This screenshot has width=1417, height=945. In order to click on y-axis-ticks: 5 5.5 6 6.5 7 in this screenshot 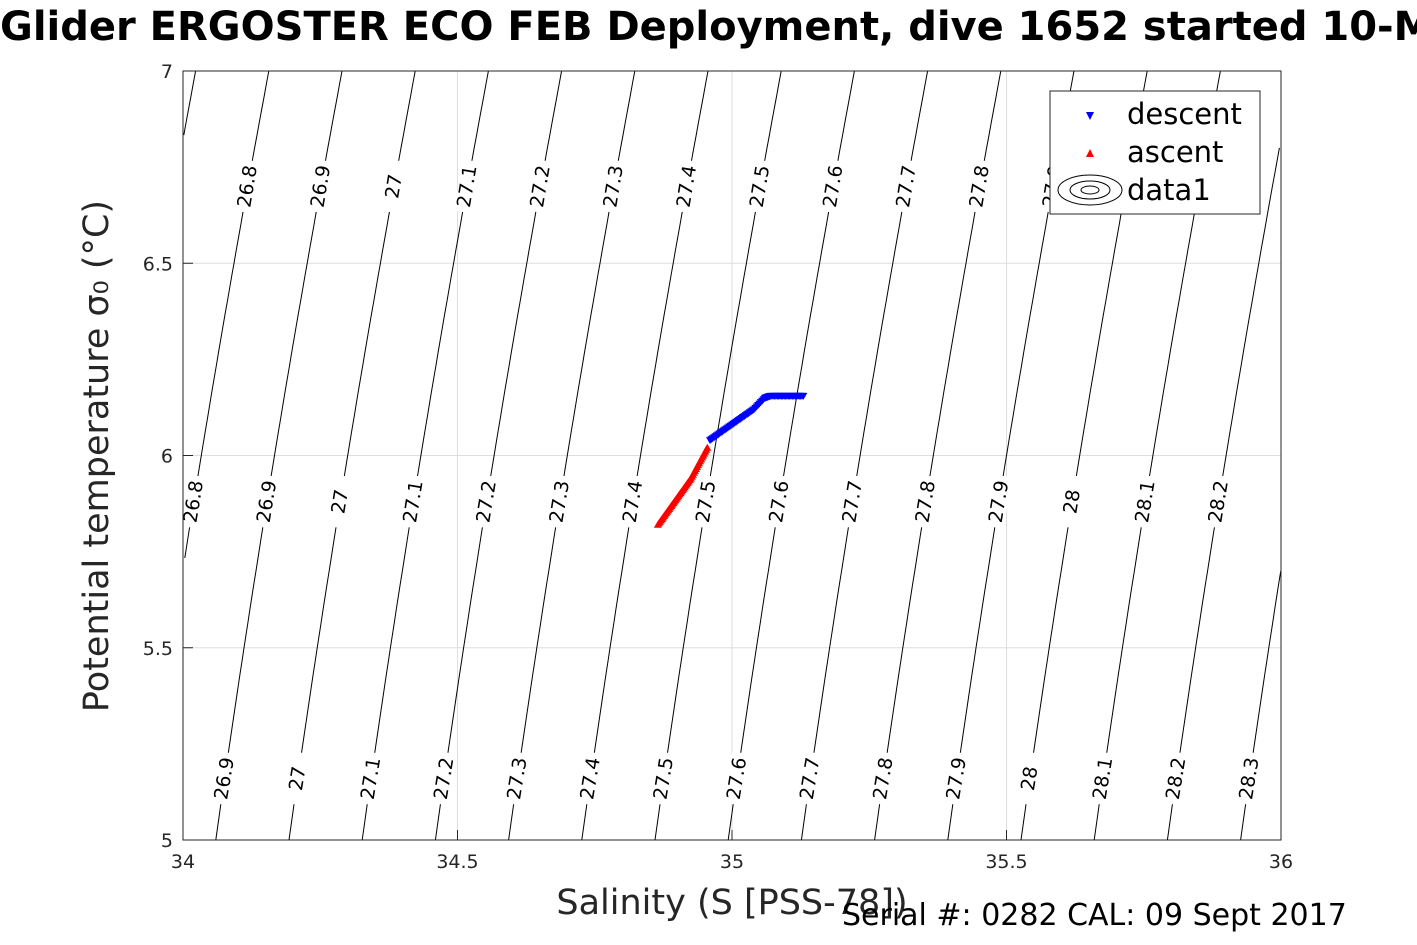, I will do `click(168, 456)`.